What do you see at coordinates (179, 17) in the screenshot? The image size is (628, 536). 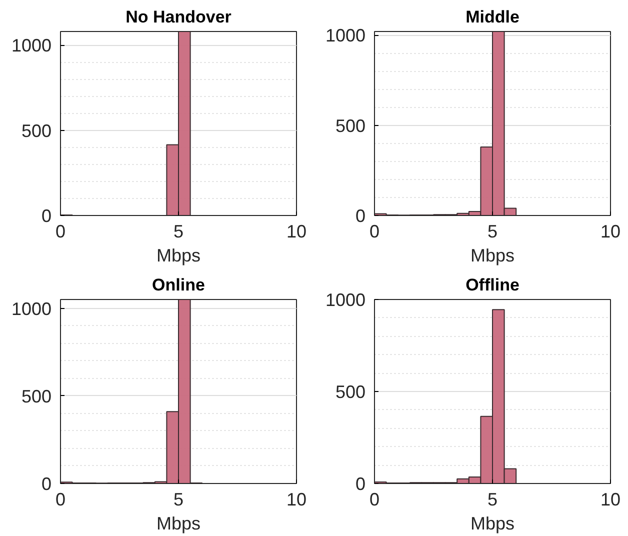 I see `chart-title: No Handover` at bounding box center [179, 17].